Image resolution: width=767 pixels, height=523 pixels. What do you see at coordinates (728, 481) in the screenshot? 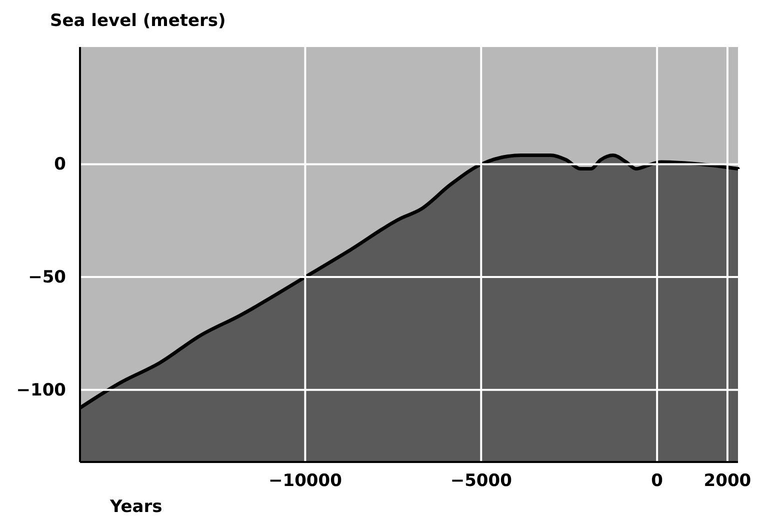
I see `x-tick-label: 2000` at bounding box center [728, 481].